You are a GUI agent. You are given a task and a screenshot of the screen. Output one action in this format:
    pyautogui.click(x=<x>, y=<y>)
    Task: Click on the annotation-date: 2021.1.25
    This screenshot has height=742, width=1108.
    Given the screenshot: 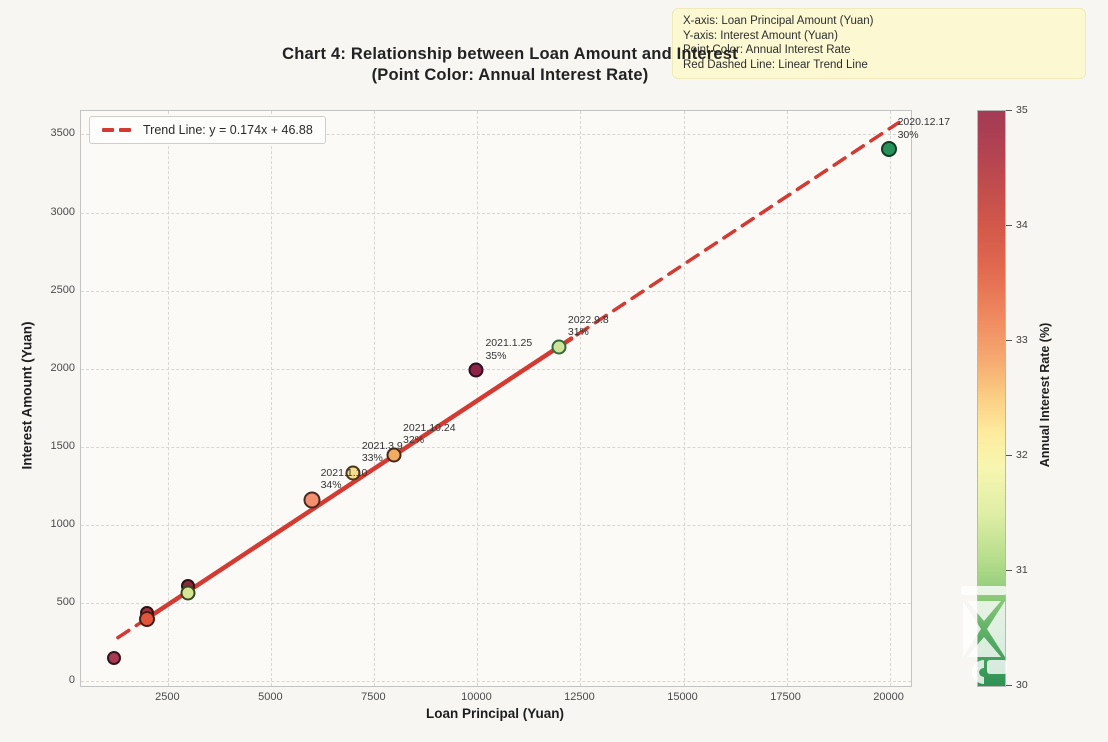 What is the action you would take?
    pyautogui.click(x=509, y=343)
    